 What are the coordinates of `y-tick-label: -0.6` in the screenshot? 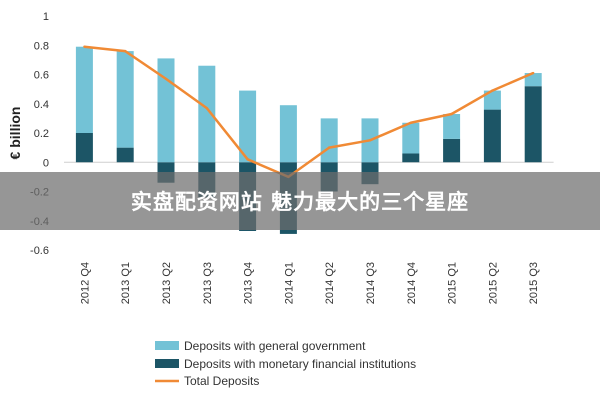 It's located at (39, 251).